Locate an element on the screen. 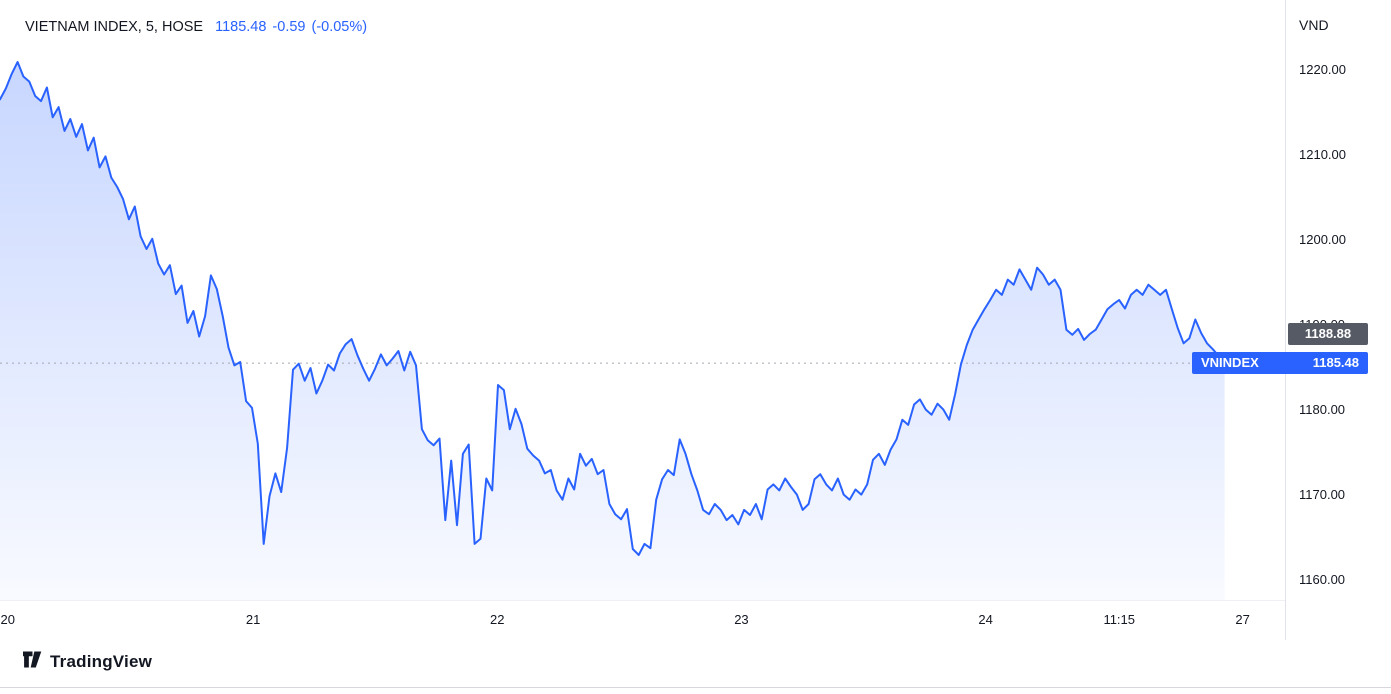 The width and height of the screenshot is (1391, 694). last-price-badge: VNINDEX 1185.48 is located at coordinates (1280, 363).